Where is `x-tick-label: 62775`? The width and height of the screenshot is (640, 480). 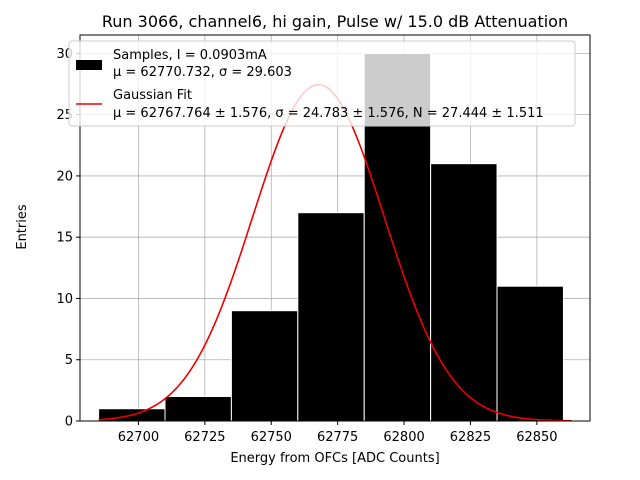 x-tick-label: 62775 is located at coordinates (337, 437).